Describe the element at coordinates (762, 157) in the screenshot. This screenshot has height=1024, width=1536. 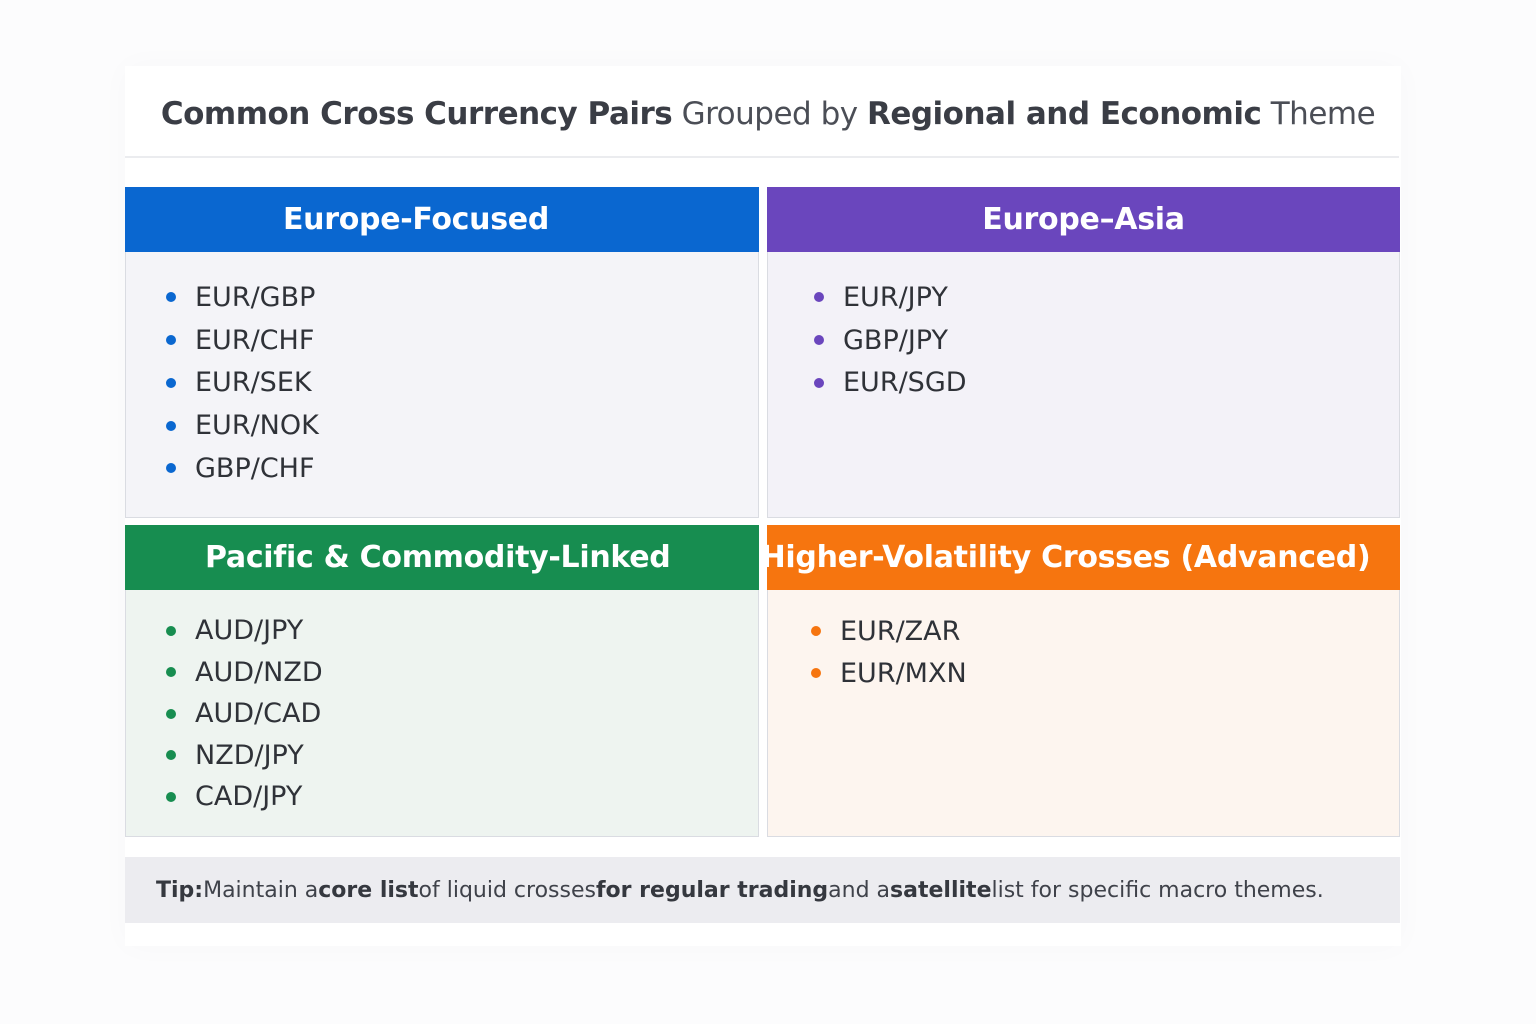
I see `title-divider` at that location.